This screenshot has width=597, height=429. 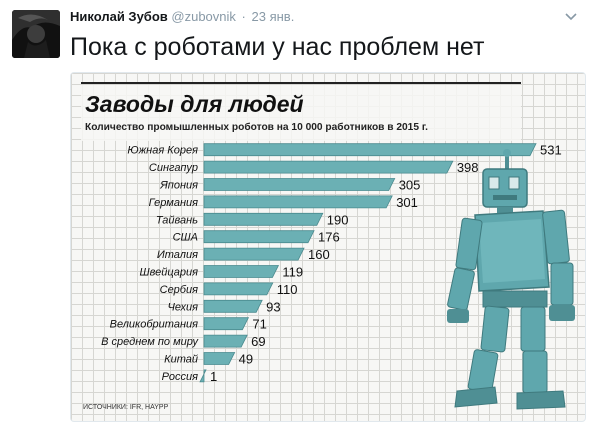 I want to click on category-label: Сербия, so click(x=179, y=290).